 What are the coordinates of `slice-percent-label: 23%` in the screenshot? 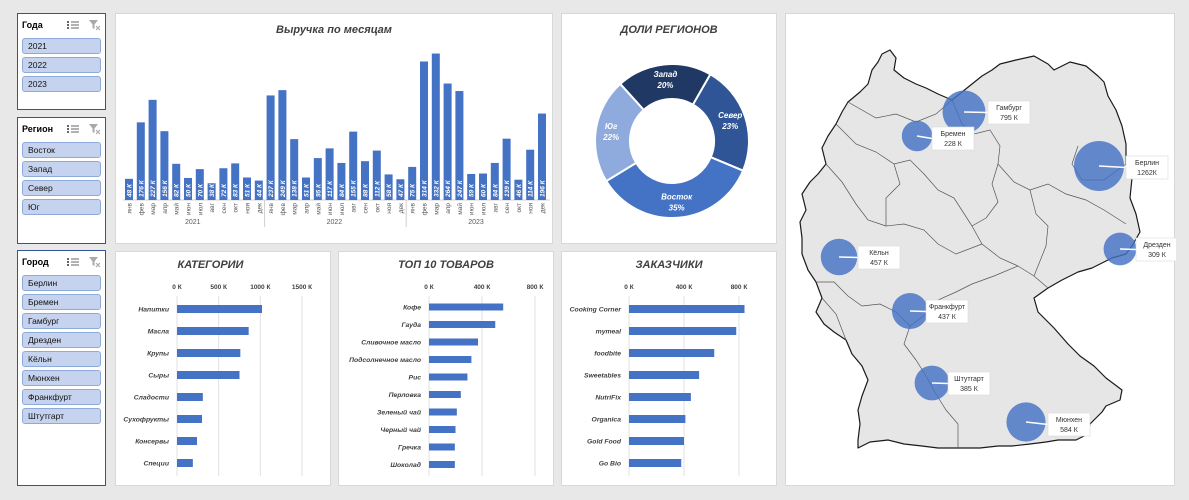 It's located at (729, 126).